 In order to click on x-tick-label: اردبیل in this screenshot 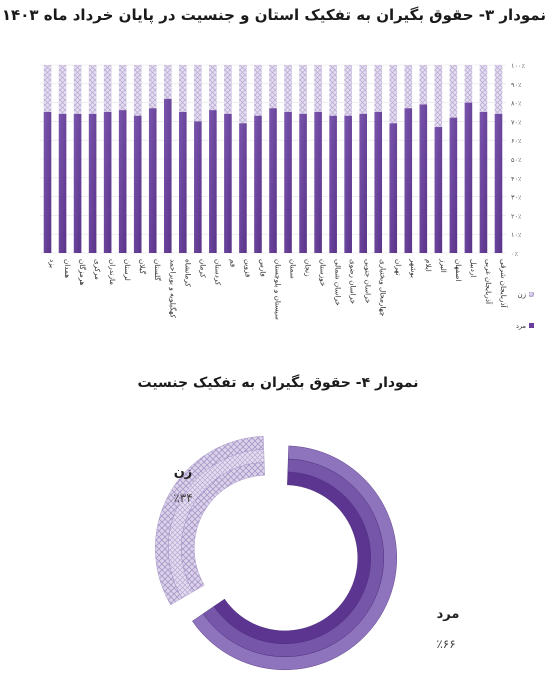, I will do `click(473, 268)`.